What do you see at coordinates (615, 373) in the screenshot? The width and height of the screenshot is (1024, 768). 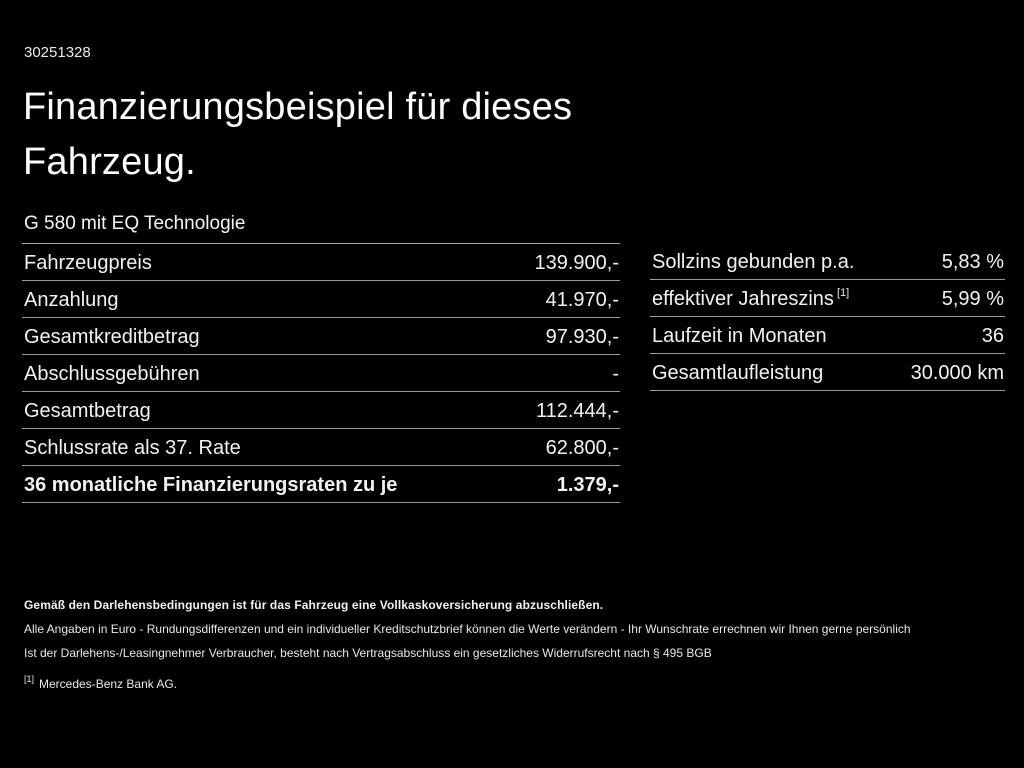 I see `row-value: -` at bounding box center [615, 373].